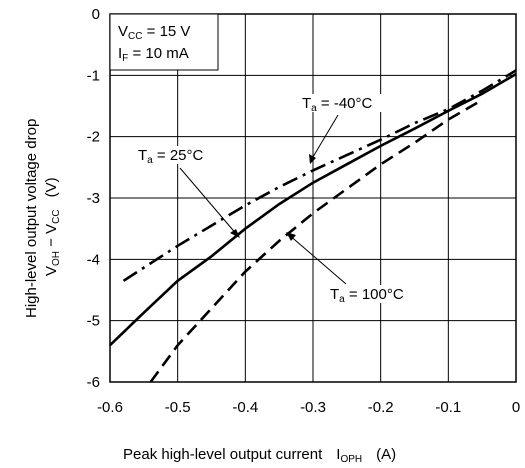  Describe the element at coordinates (341, 129) in the screenshot. I see `annotation-minus40: Ta = -40°C` at that location.